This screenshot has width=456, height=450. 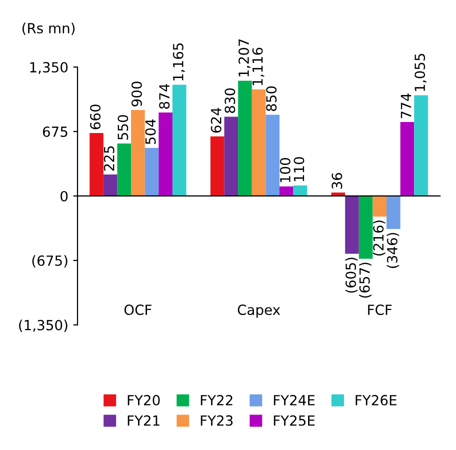 I want to click on data-label: 504, so click(x=150, y=131).